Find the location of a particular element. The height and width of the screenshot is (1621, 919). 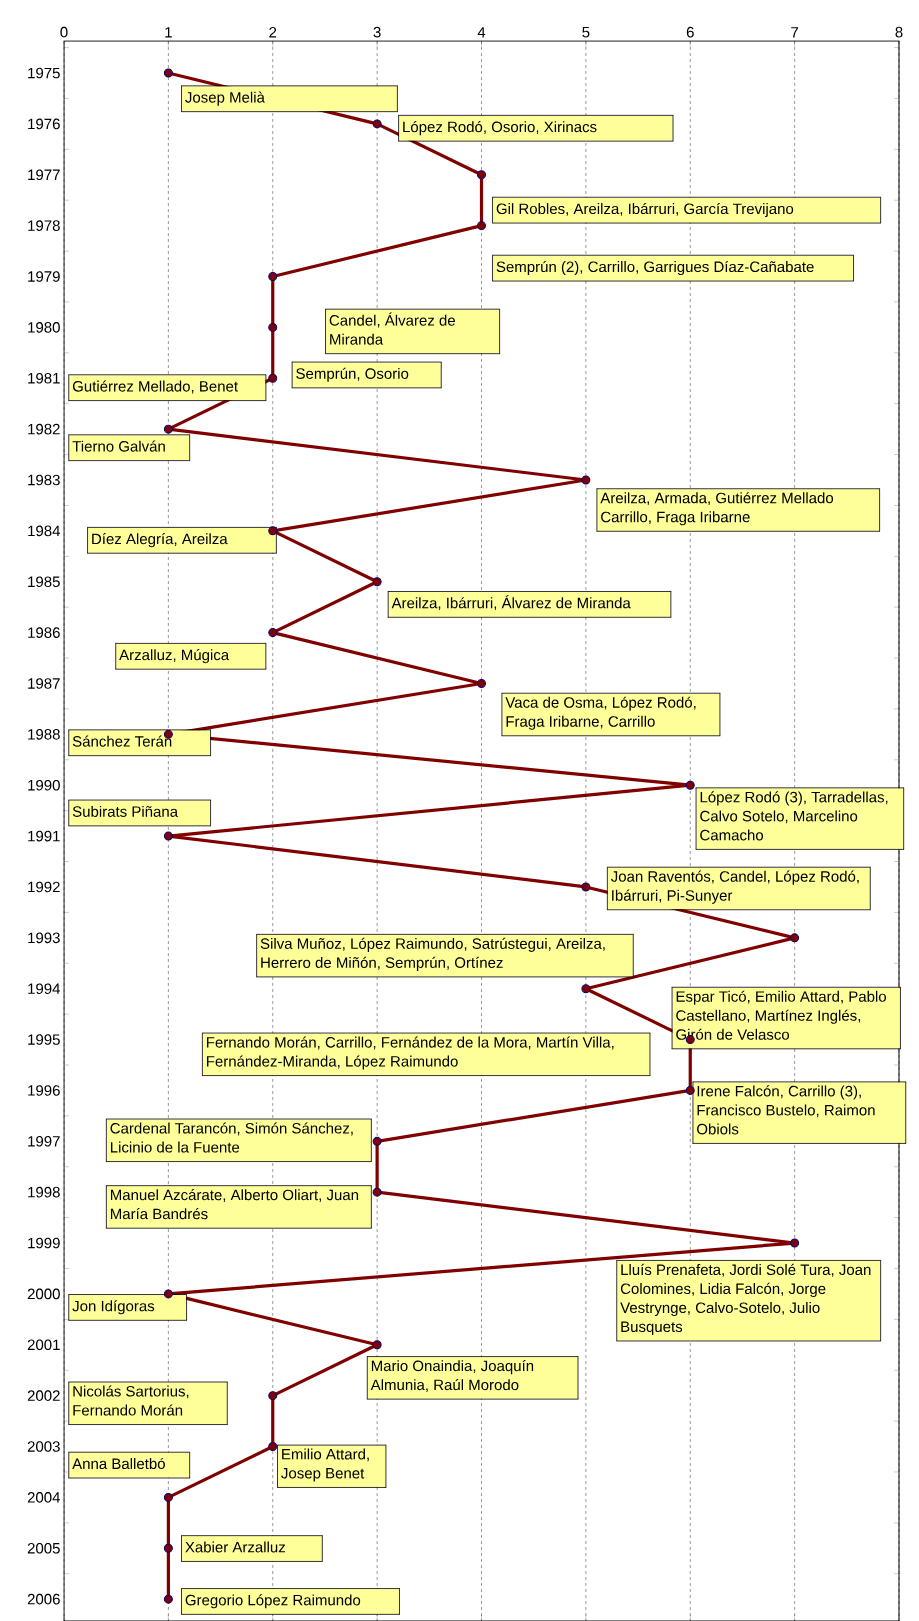

y-tick-label: 2001 is located at coordinates (43, 1345).